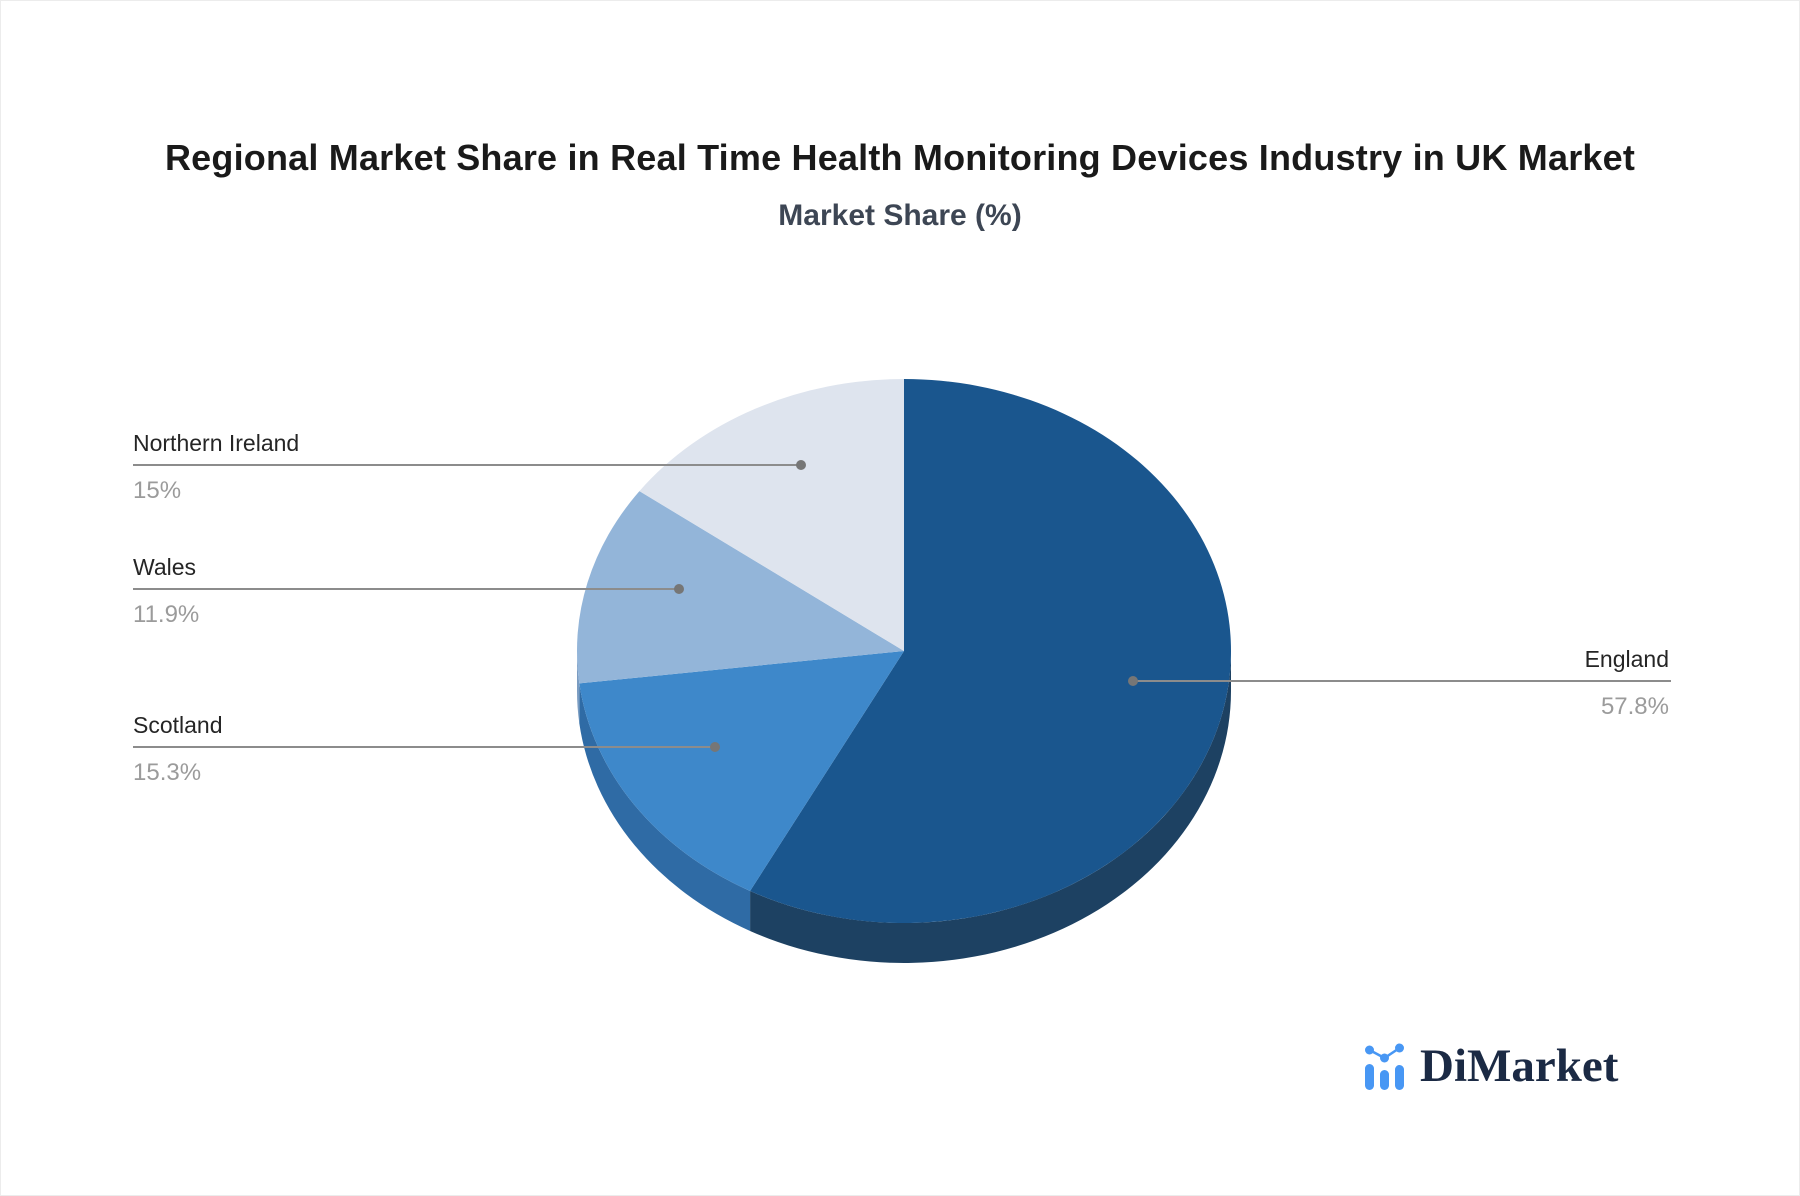  What do you see at coordinates (167, 772) in the screenshot?
I see `slice-value: 15.3%` at bounding box center [167, 772].